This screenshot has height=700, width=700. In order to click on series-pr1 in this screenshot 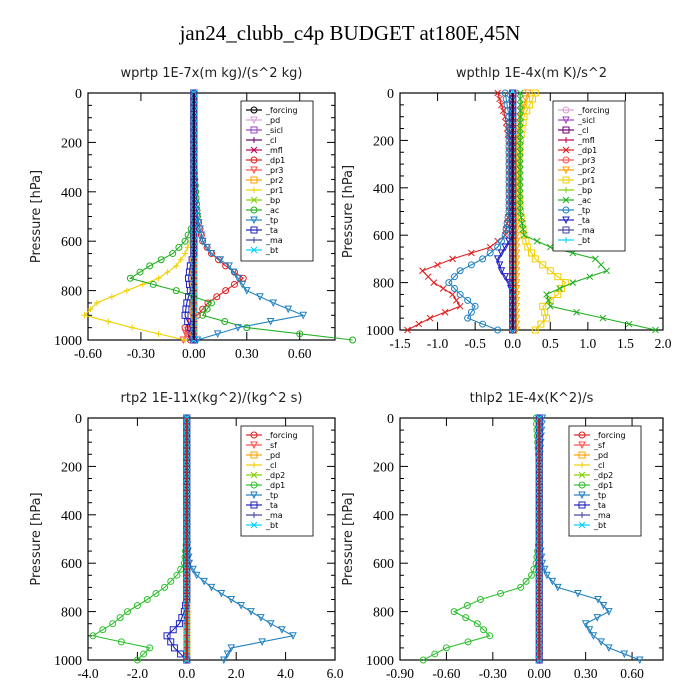, I will do `click(139, 216)`.